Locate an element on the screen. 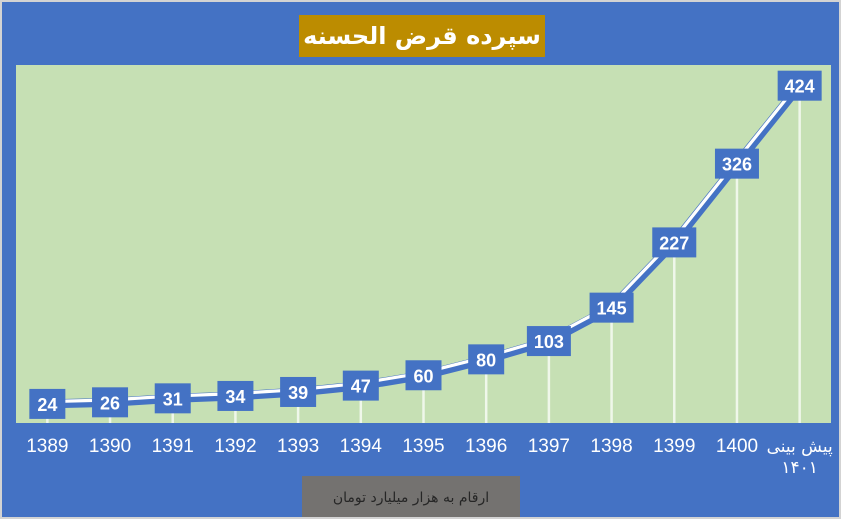  chart-title: سپرده قرض الحسنه is located at coordinates (422, 36).